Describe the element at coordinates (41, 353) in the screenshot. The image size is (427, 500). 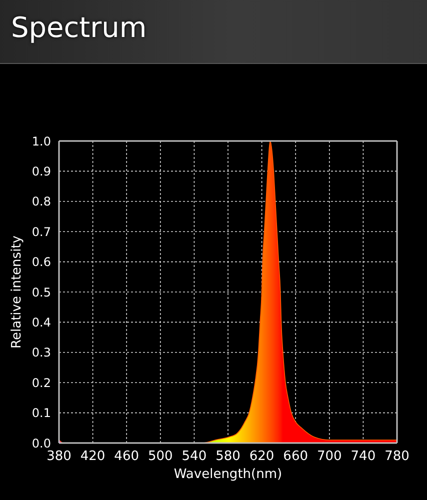
I see `y-tick-label: 0.3` at that location.